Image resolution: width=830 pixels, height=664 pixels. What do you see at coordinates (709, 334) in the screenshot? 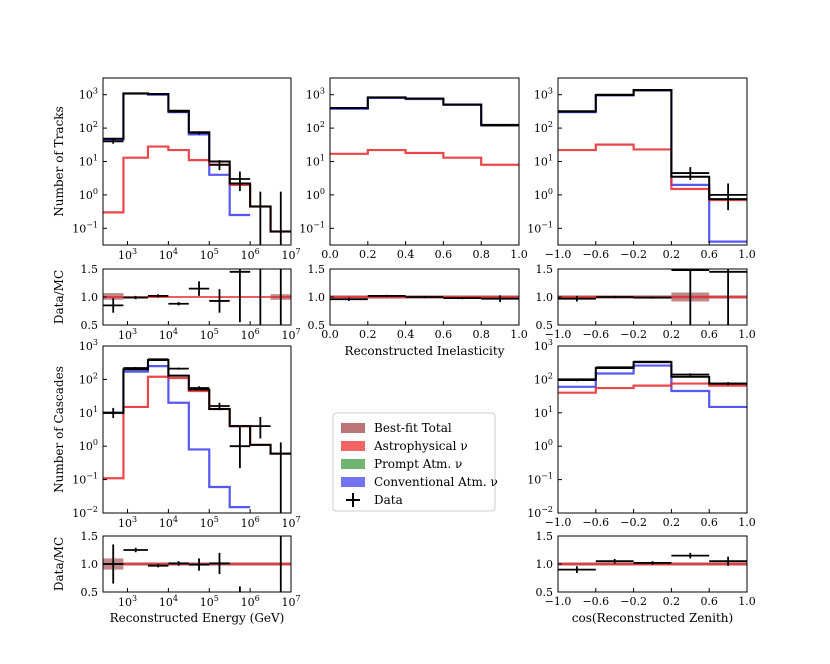
I see `tracks-zenith-ratio-xtick-label: 0.6` at bounding box center [709, 334].